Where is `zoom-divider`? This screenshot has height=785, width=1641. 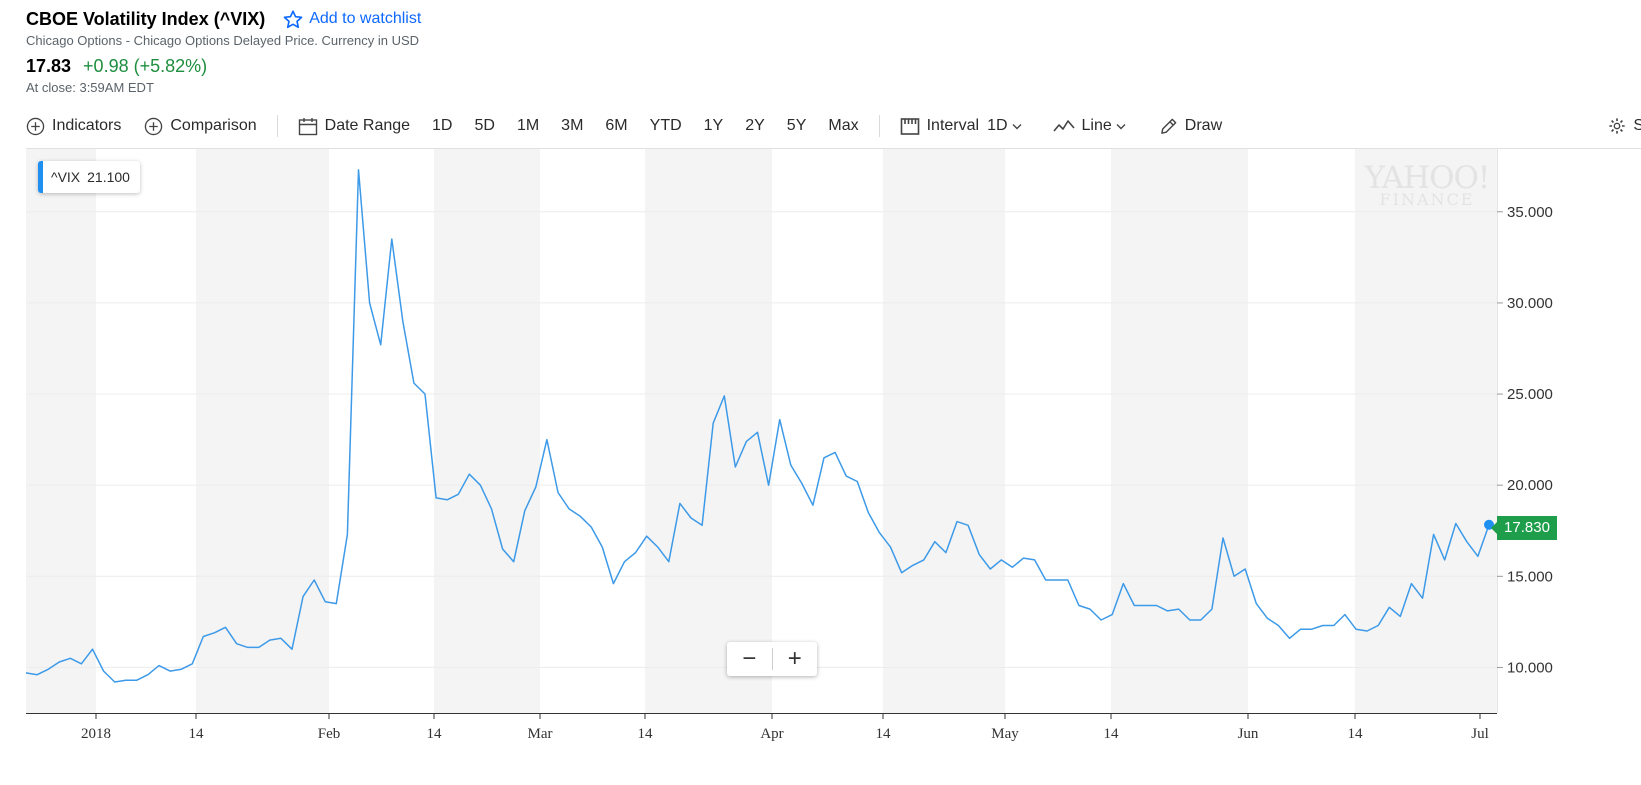
zoom-divider is located at coordinates (772, 659).